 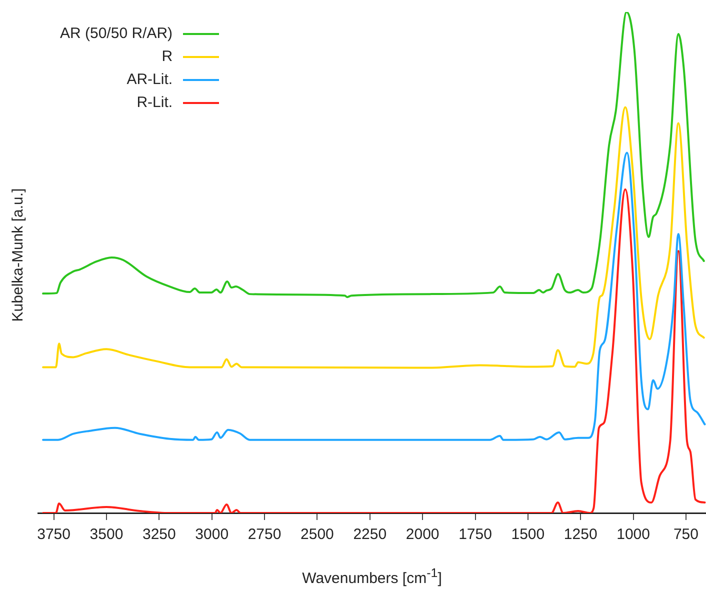 What do you see at coordinates (149, 79) in the screenshot?
I see `legend-label: AR-Lit.` at bounding box center [149, 79].